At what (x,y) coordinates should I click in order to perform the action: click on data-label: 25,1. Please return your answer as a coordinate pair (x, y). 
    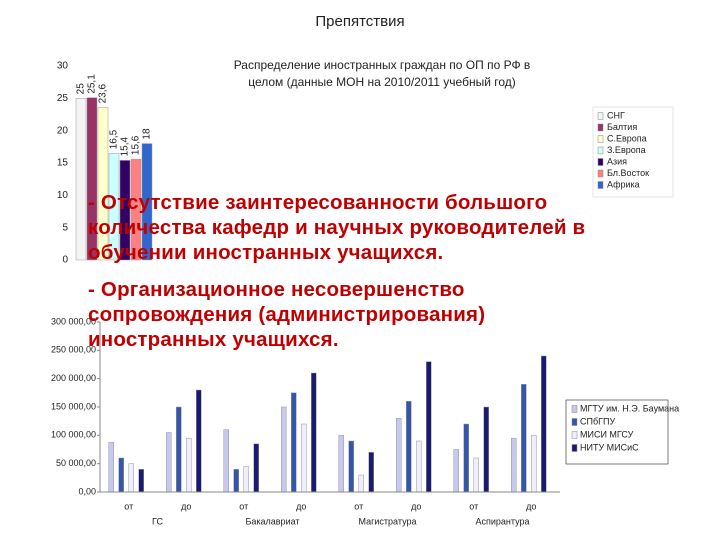
    Looking at the image, I should click on (92, 84).